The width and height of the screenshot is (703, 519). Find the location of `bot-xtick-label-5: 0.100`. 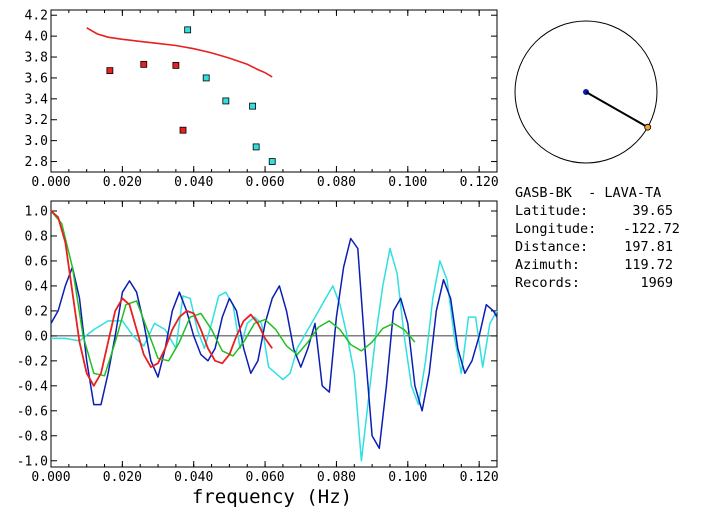

bot-xtick-label-5: 0.100 is located at coordinates (407, 477).